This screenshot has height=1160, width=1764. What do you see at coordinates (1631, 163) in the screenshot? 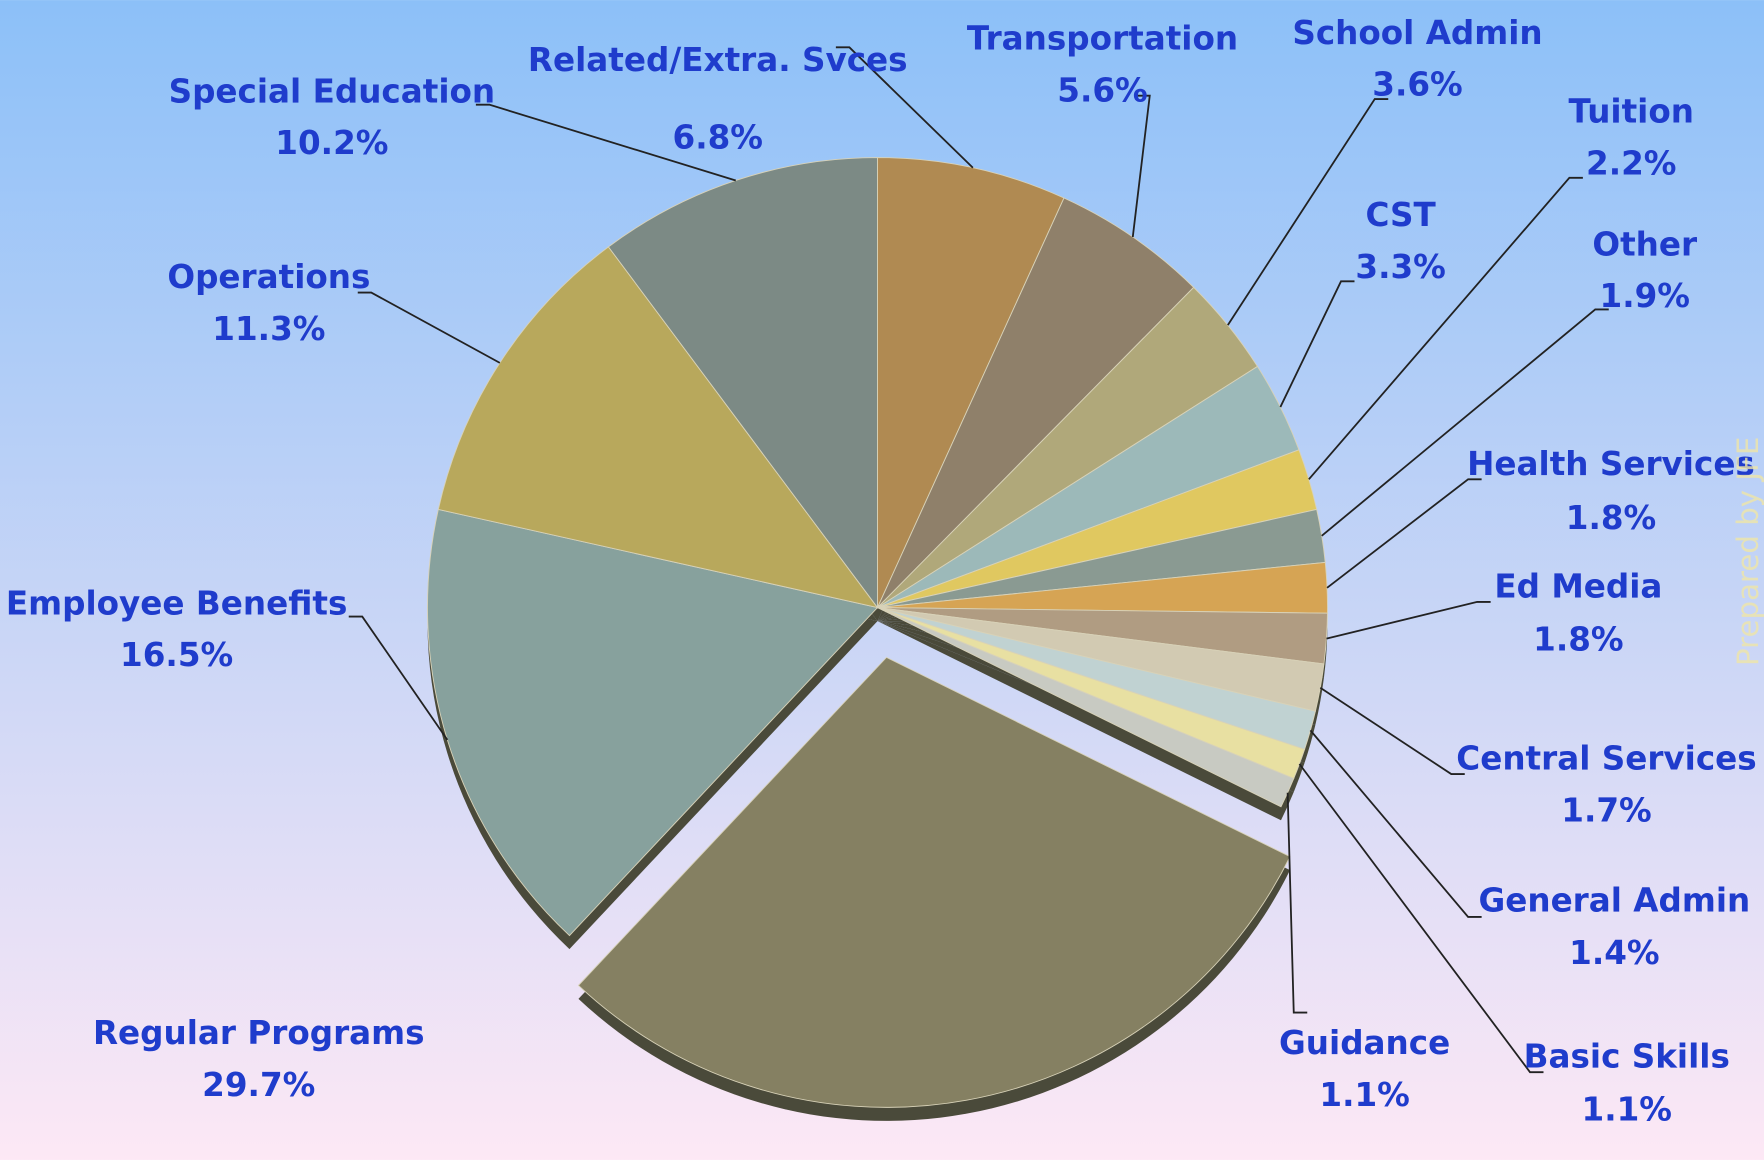
I see `slice-value-label: 2.2%` at bounding box center [1631, 163].